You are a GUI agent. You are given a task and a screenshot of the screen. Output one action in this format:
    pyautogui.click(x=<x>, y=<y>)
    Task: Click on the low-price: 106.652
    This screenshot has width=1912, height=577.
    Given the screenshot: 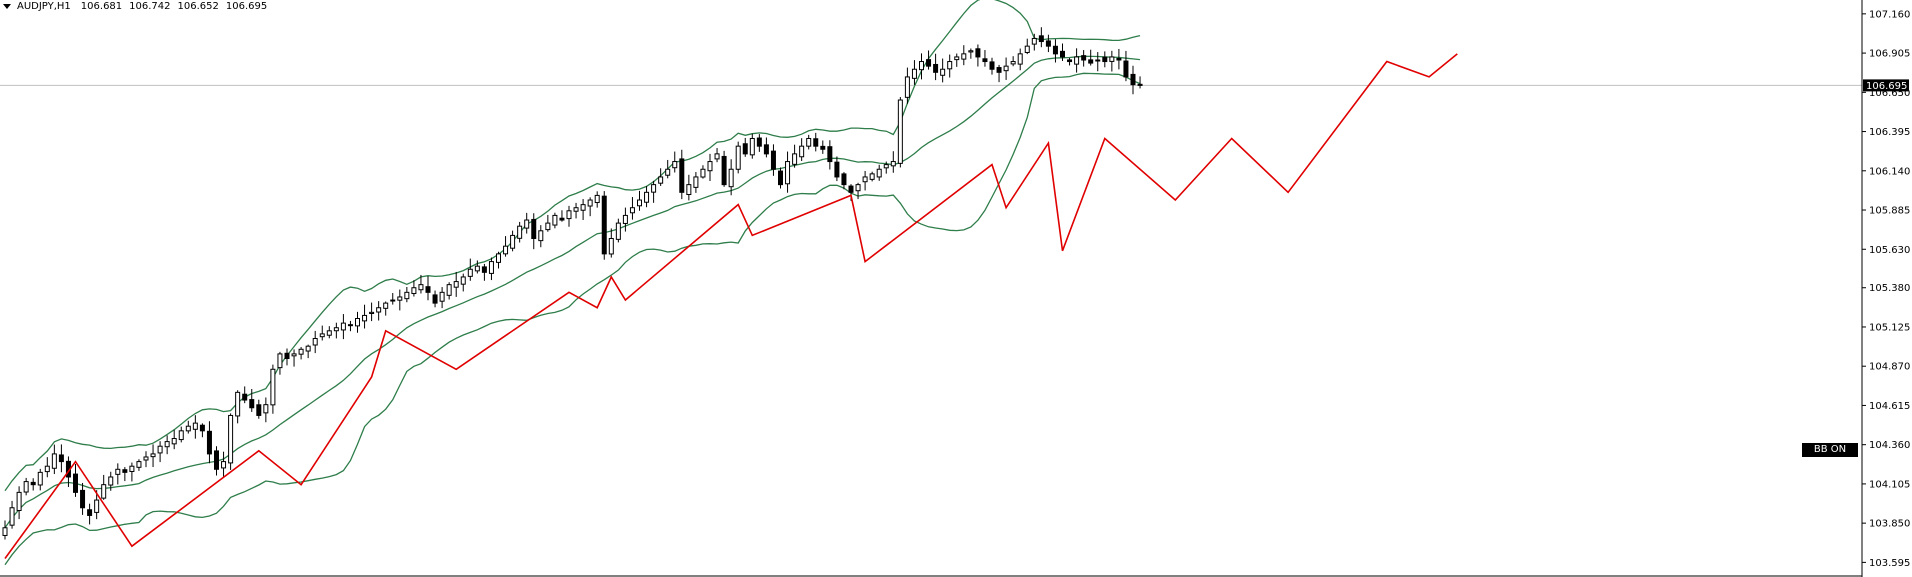 What is the action you would take?
    pyautogui.click(x=198, y=6)
    